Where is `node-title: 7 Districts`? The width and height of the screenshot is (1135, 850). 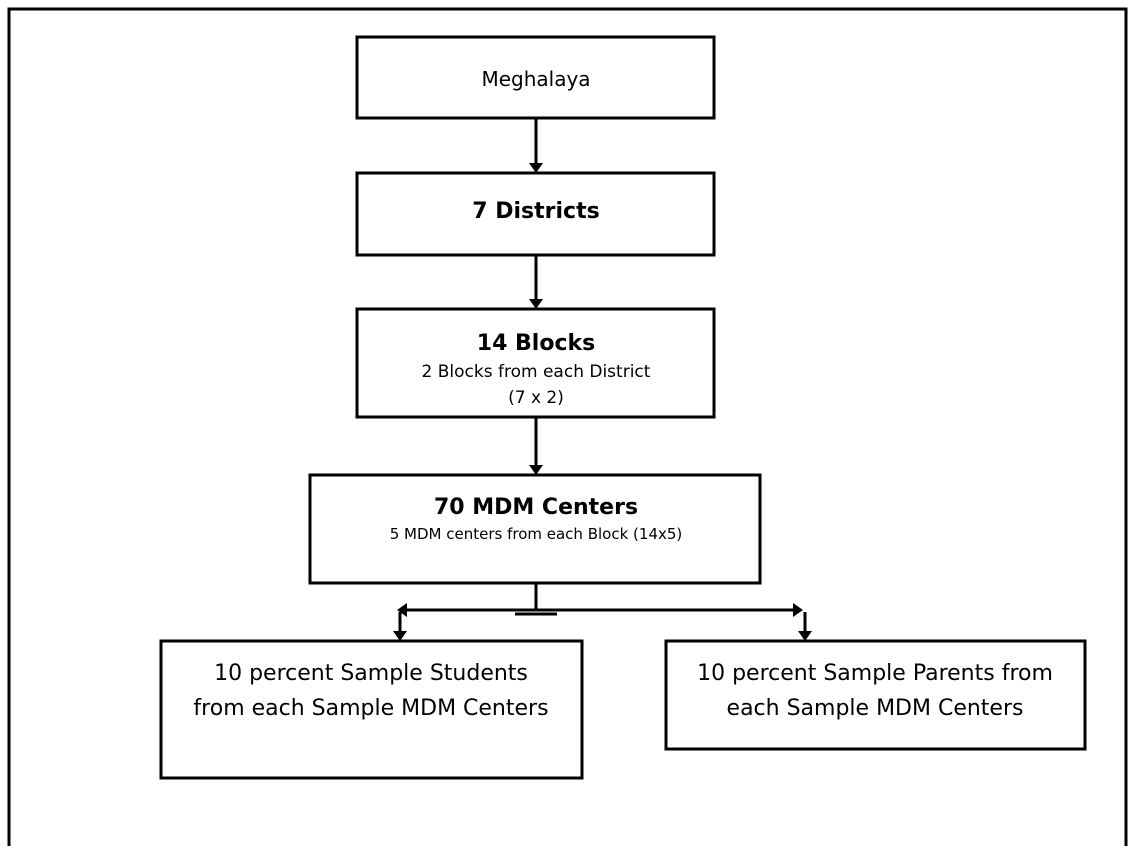 node-title: 7 Districts is located at coordinates (535, 211).